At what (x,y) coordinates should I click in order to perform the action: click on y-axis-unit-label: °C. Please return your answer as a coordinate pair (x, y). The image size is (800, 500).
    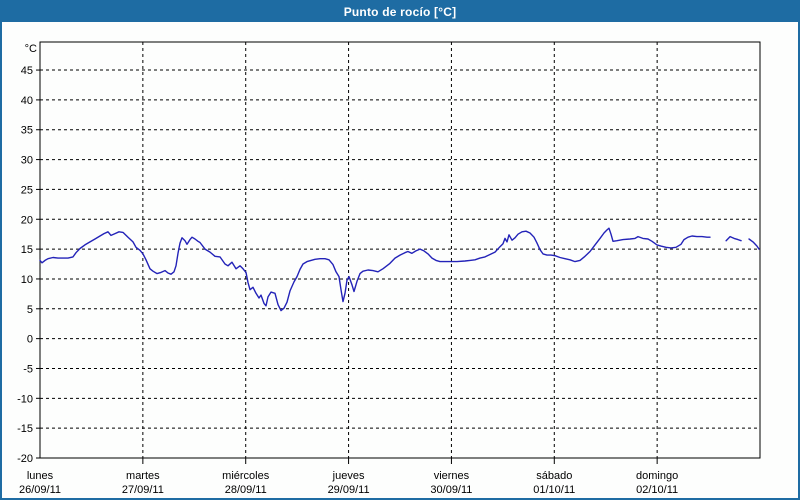
    Looking at the image, I should click on (31, 49).